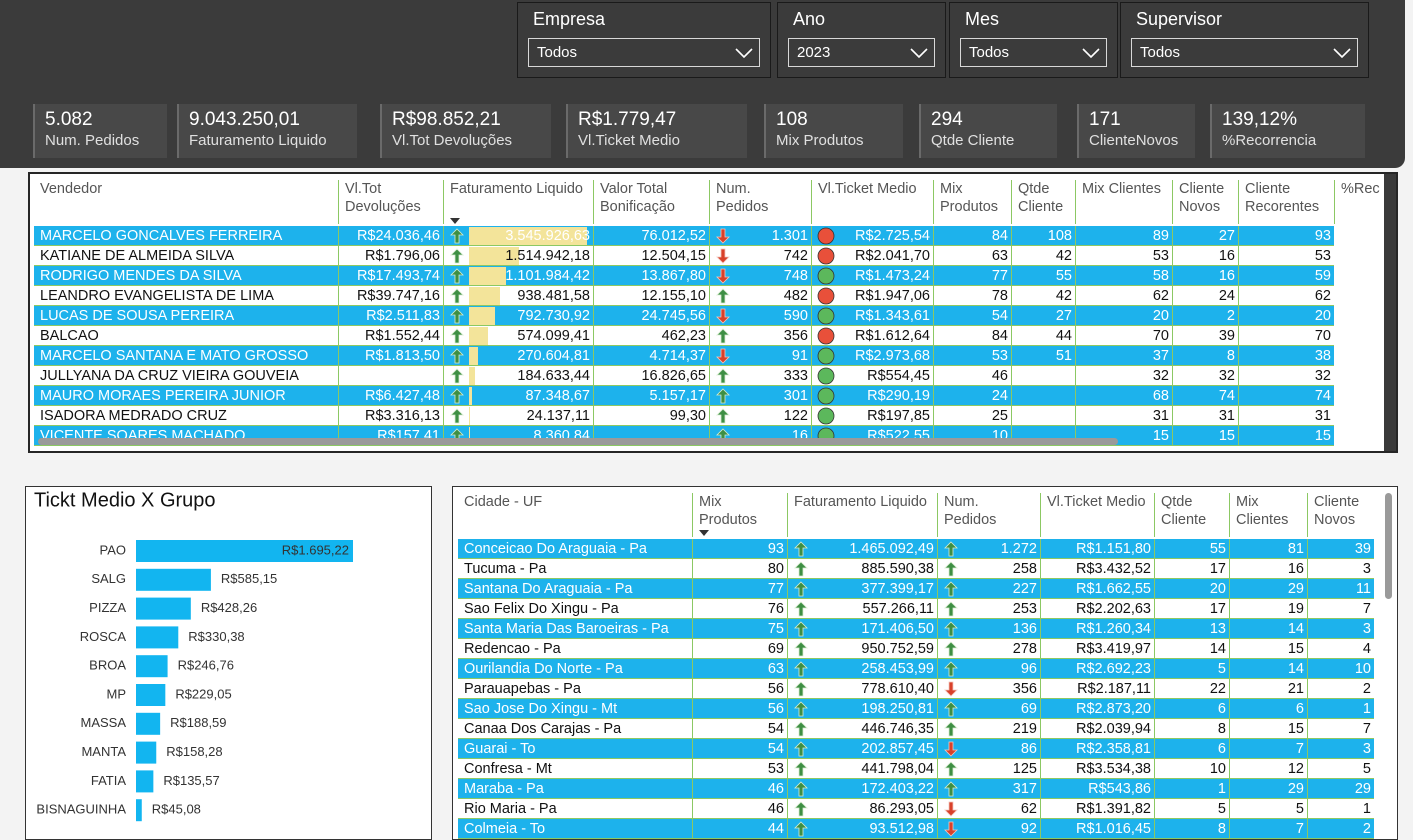 This screenshot has height=840, width=1413. What do you see at coordinates (1097, 729) in the screenshot?
I see `table-cell: R$2.039,94` at bounding box center [1097, 729].